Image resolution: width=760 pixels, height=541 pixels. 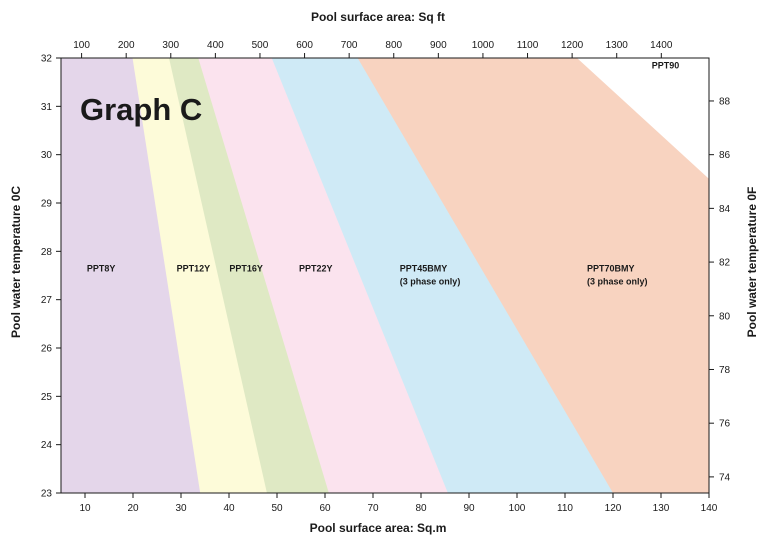 I want to click on region-label-ppt22y: PPT22Y, so click(x=316, y=269).